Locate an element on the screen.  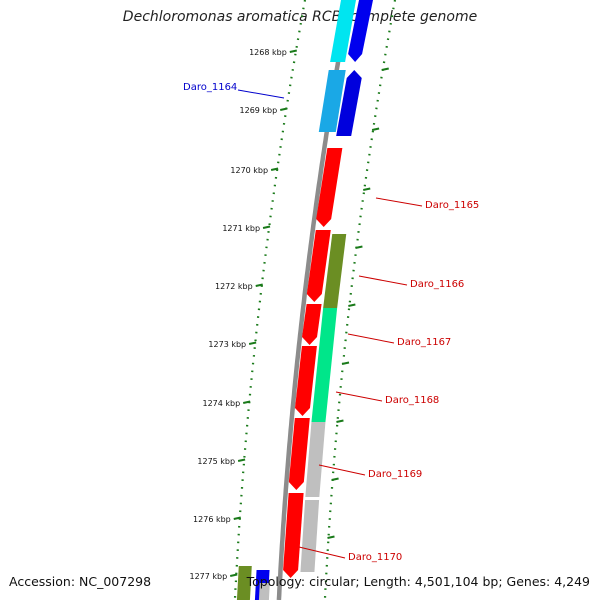
tick-label: 1269 kbp is located at coordinates (259, 110).